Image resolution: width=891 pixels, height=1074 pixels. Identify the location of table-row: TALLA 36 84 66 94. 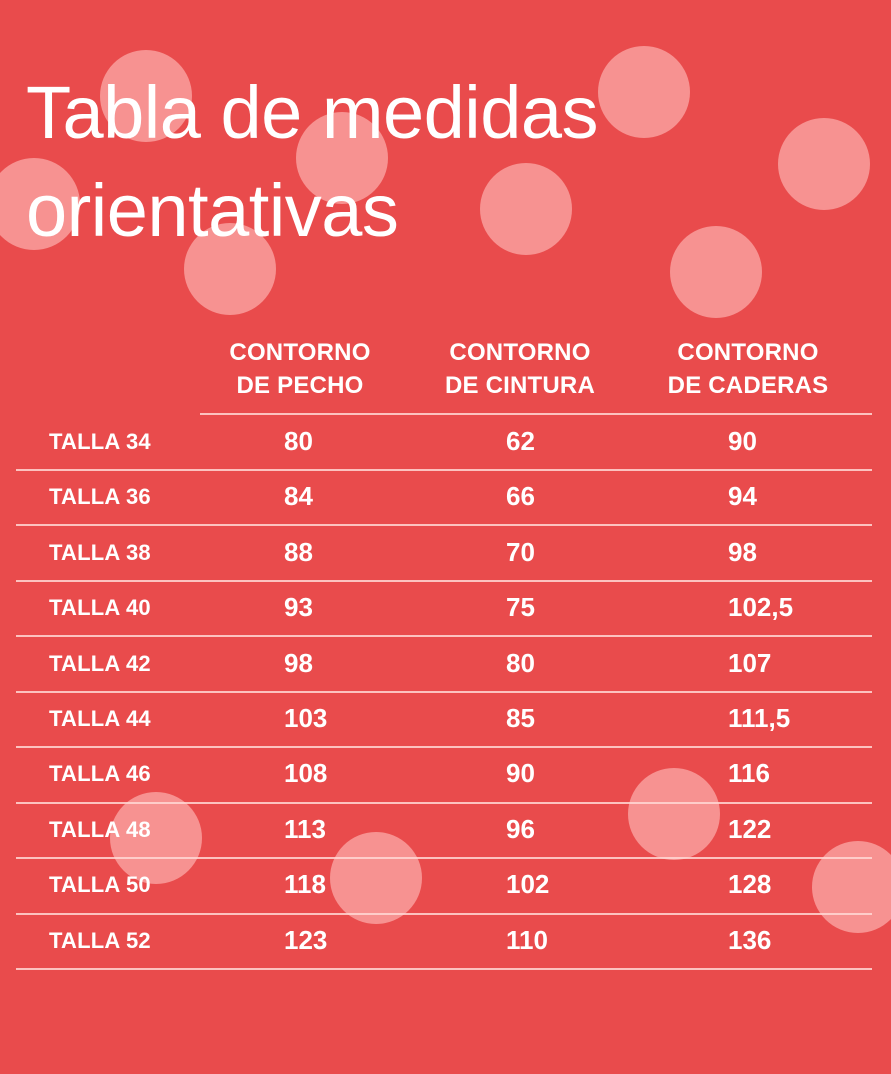
(444, 496).